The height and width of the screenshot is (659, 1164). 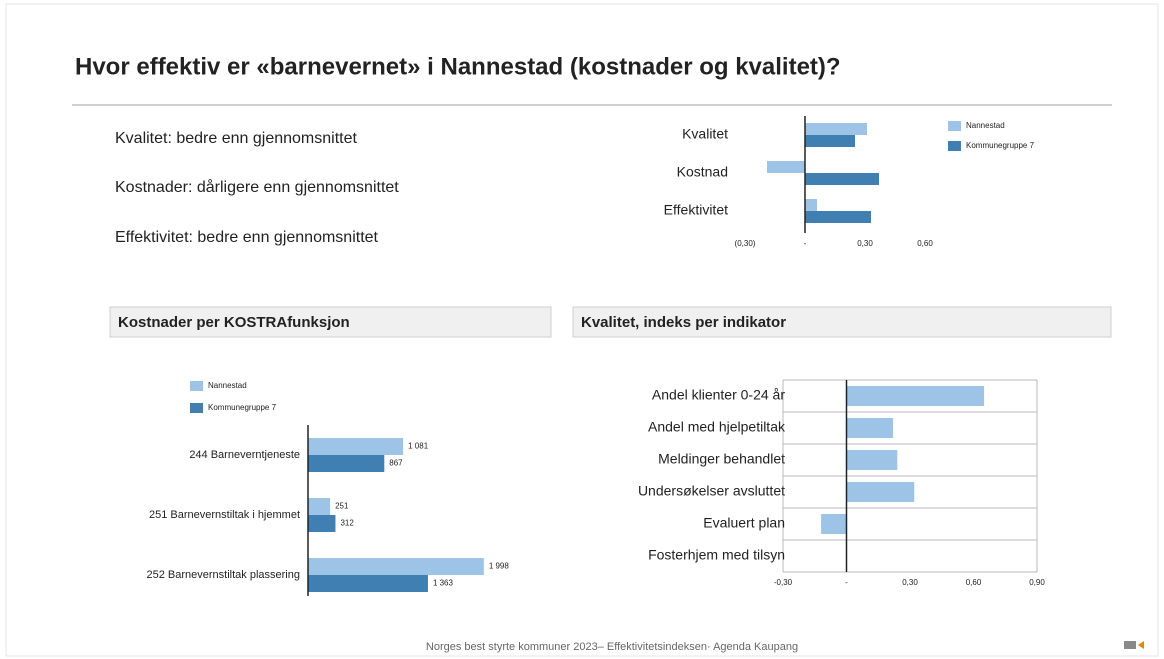 I want to click on category-label: Effektivitet, so click(x=696, y=210).